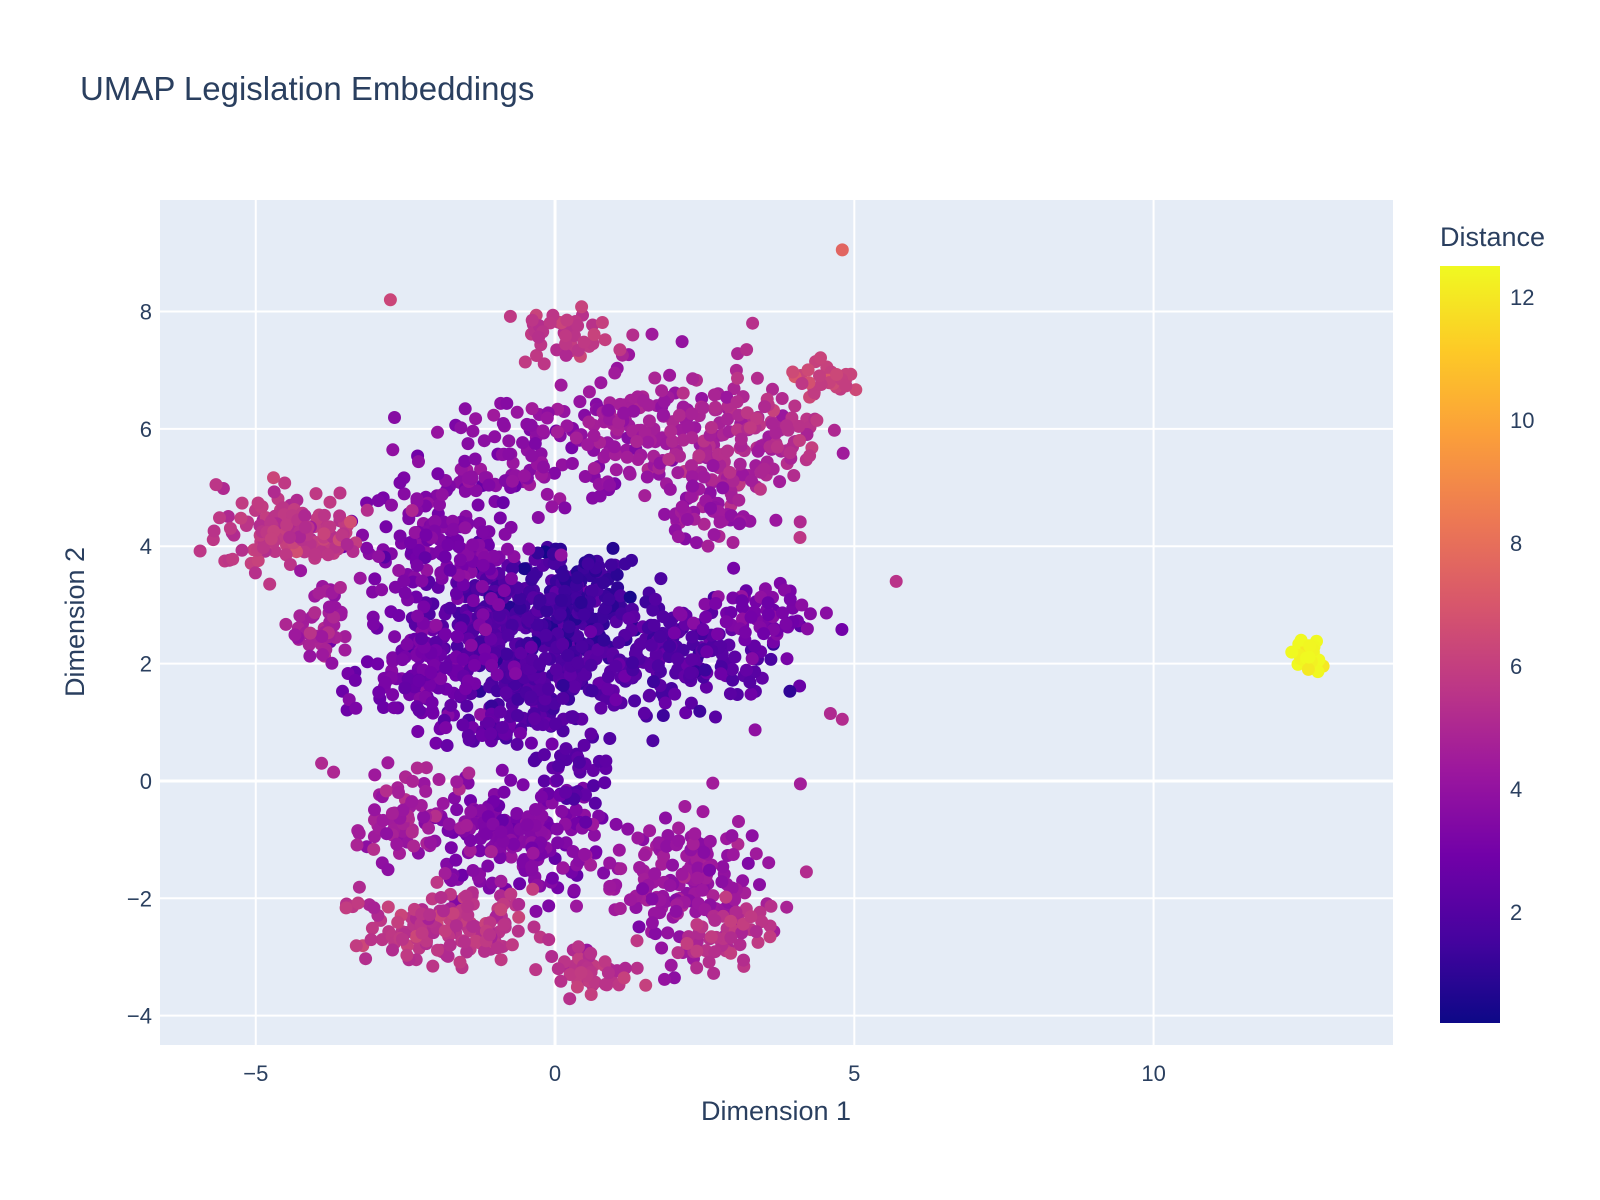 The width and height of the screenshot is (1600, 1200). What do you see at coordinates (1492, 237) in the screenshot?
I see `colorbar-title: Distance` at bounding box center [1492, 237].